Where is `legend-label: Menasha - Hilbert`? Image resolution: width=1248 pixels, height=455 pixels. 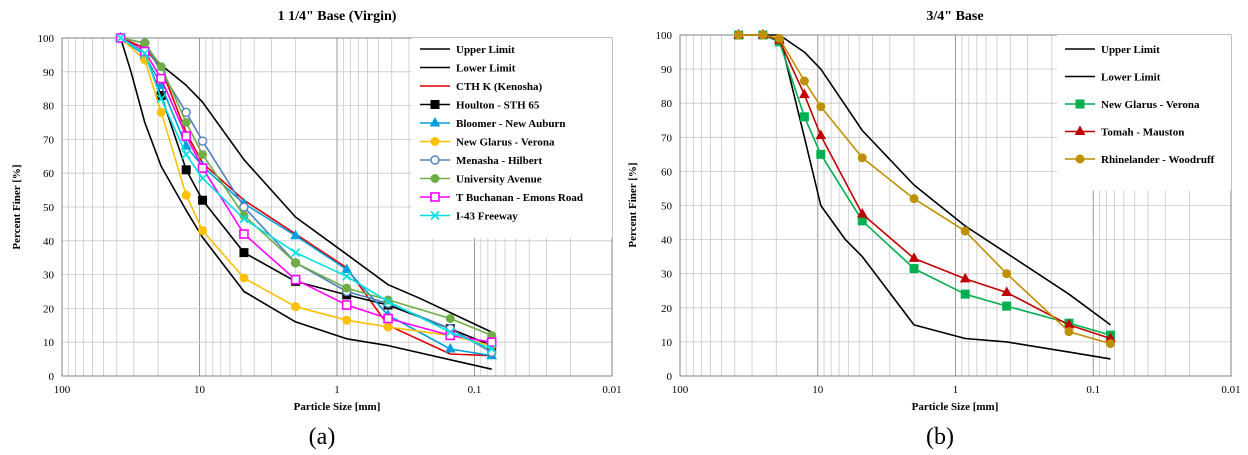 legend-label: Menasha - Hilbert is located at coordinates (499, 161).